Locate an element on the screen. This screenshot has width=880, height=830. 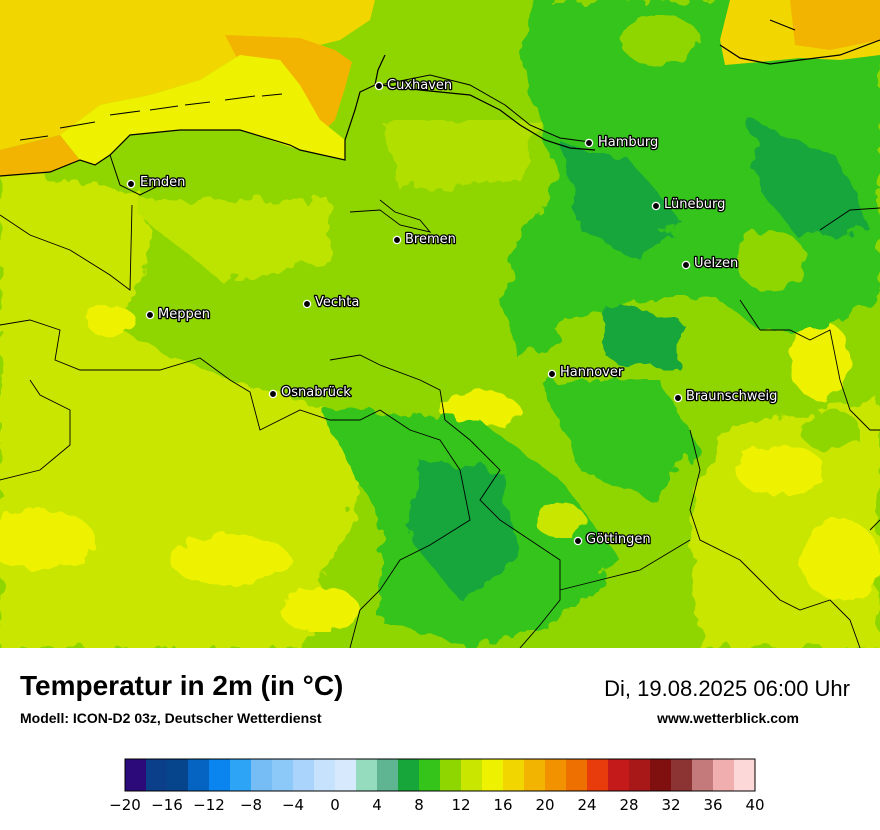
colorbar-tick-labels: −20 −16 −12 −8 −4 0 4 8 12 16 20 24 28 32 36 40 is located at coordinates (436, 805).